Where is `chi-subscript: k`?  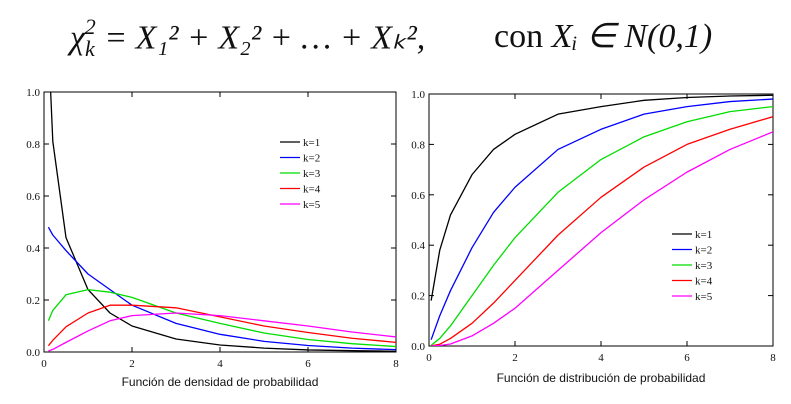
chi-subscript: k is located at coordinates (89, 49).